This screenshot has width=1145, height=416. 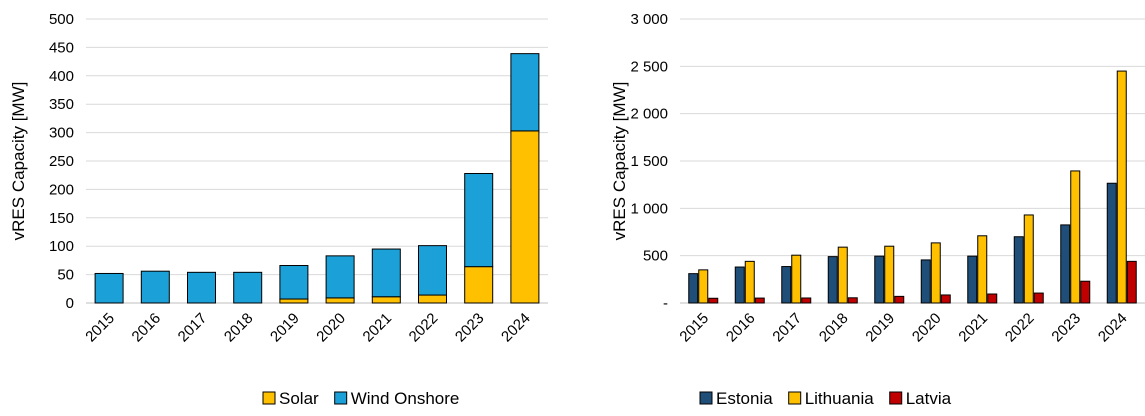 I want to click on legend-label: Estonia, so click(x=744, y=398).